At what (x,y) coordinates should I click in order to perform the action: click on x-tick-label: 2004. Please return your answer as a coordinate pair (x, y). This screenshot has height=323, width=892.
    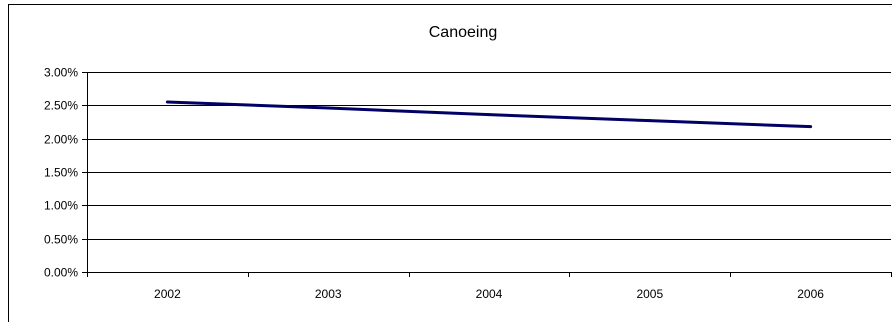
    Looking at the image, I should click on (489, 294).